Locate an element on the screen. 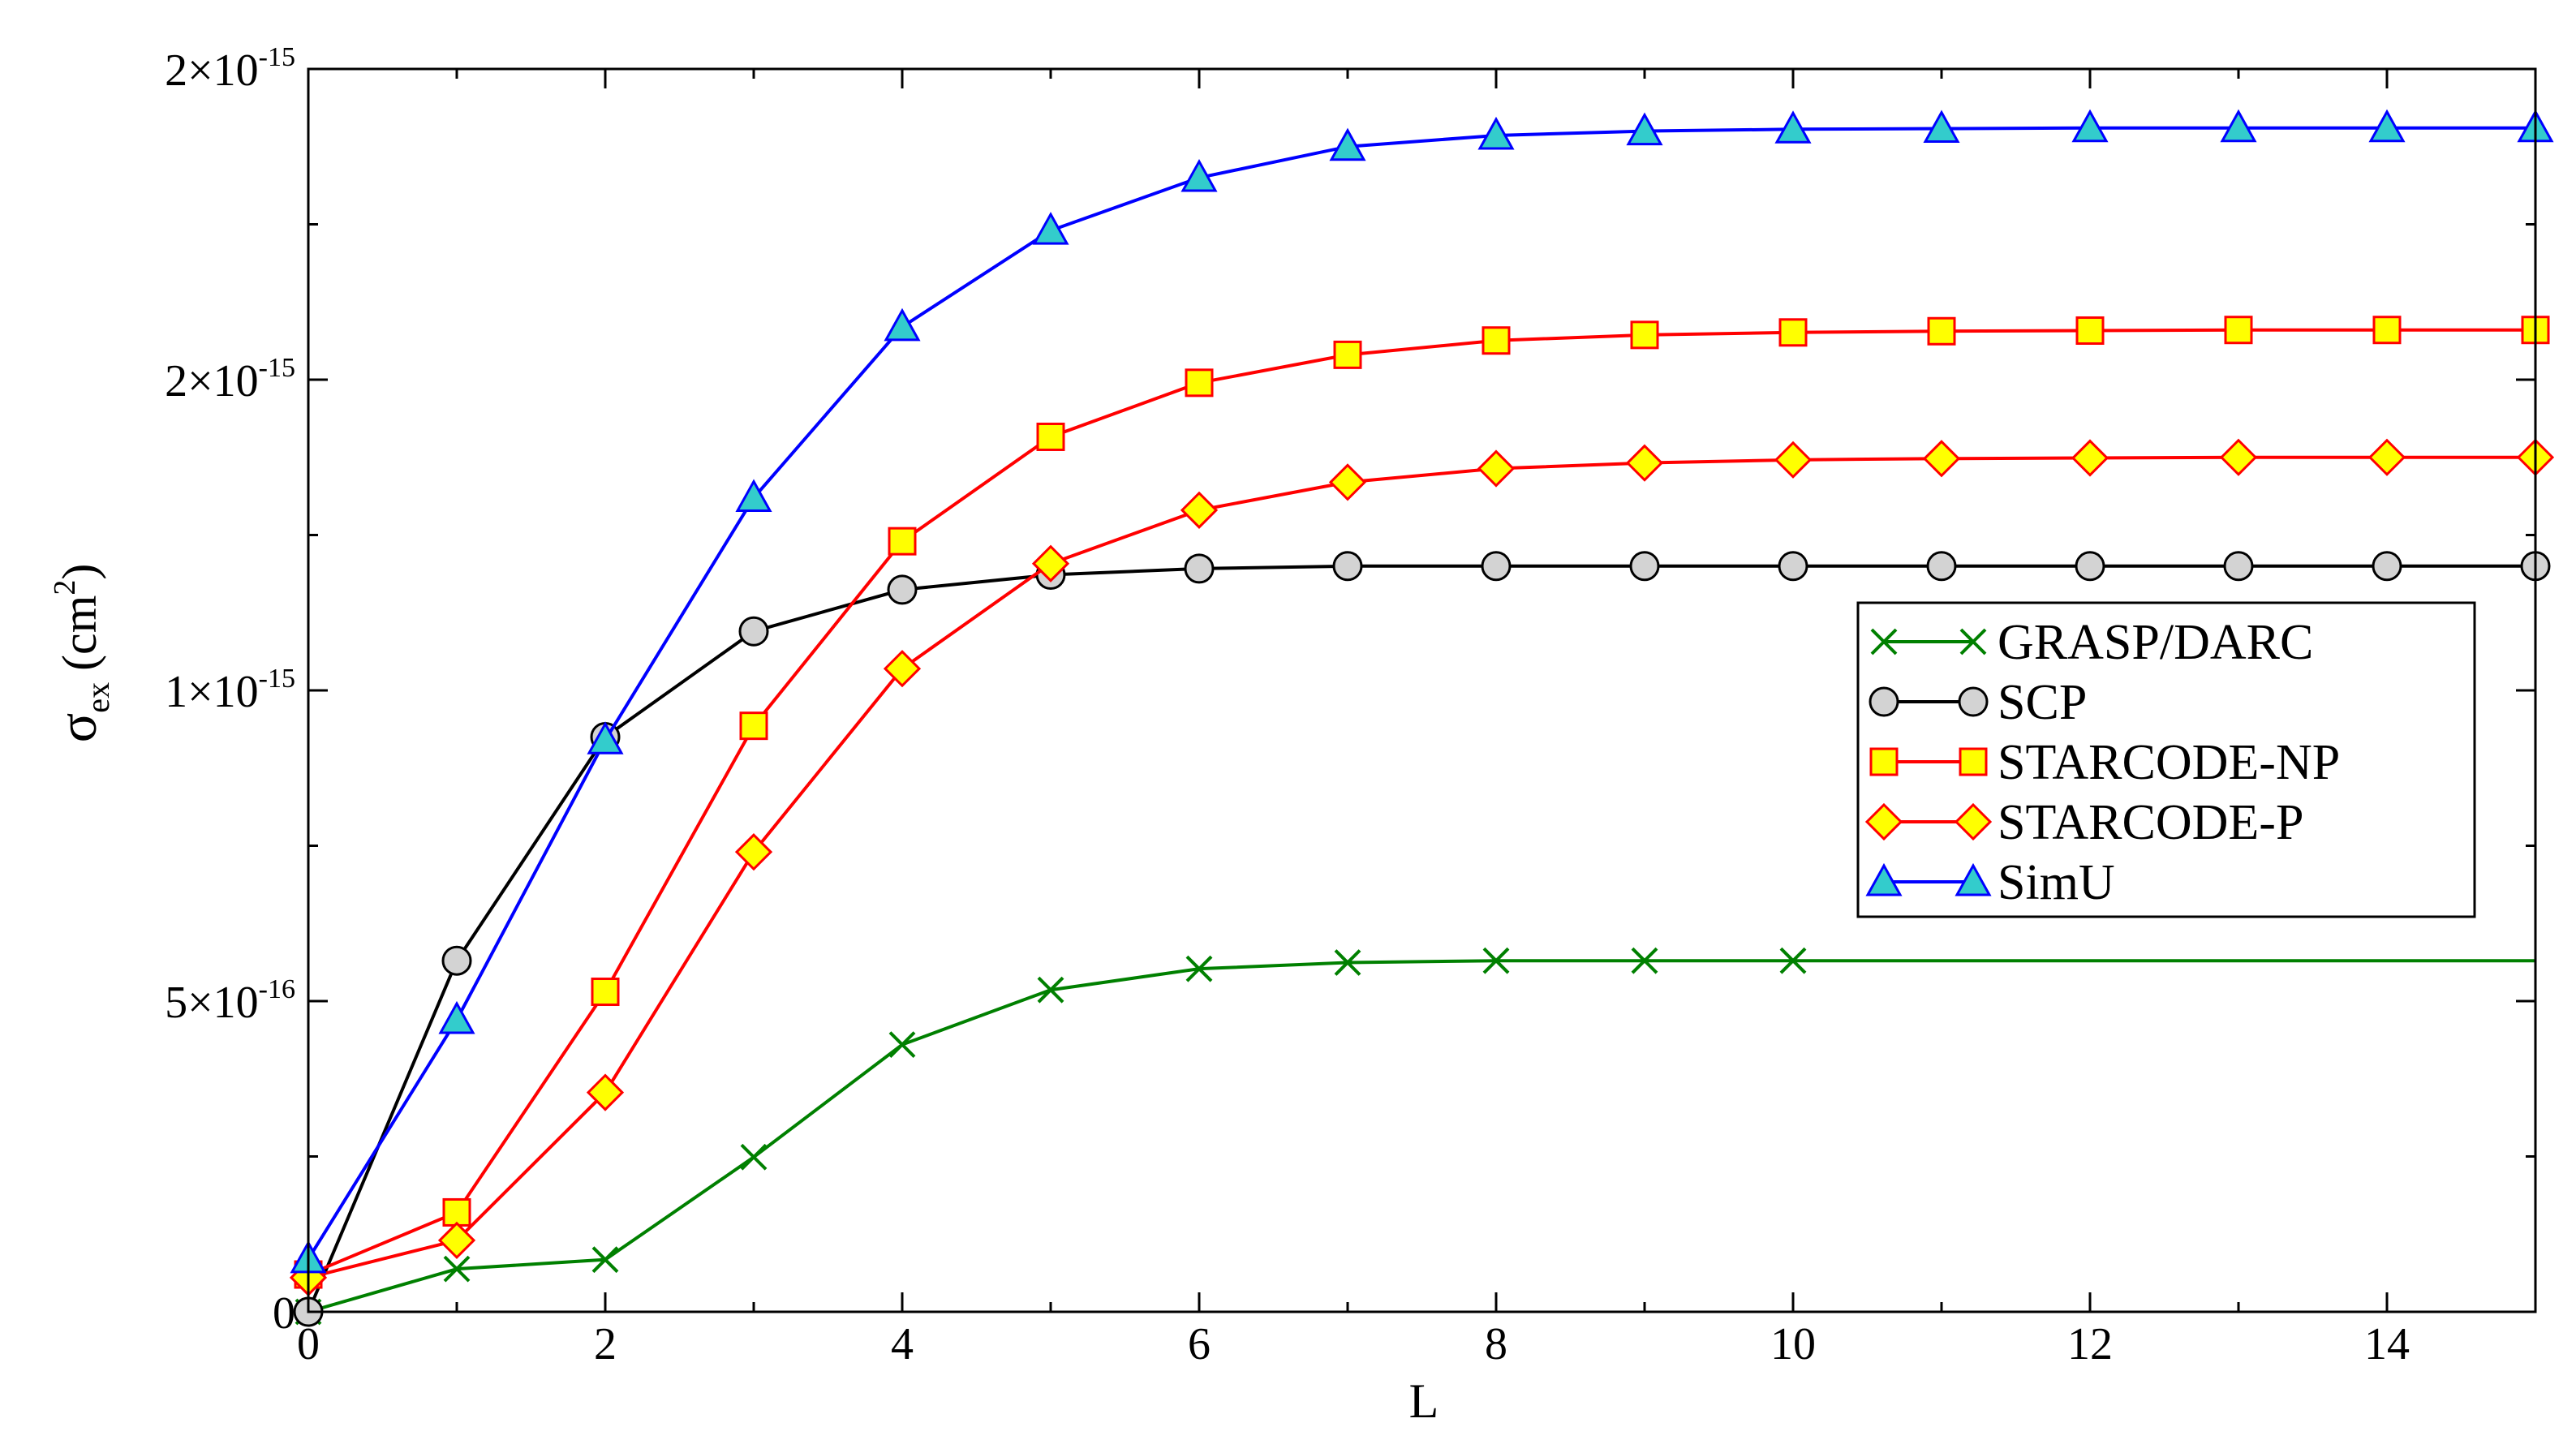 This screenshot has width=2576, height=1440. legend-label: SimU is located at coordinates (2056, 882).